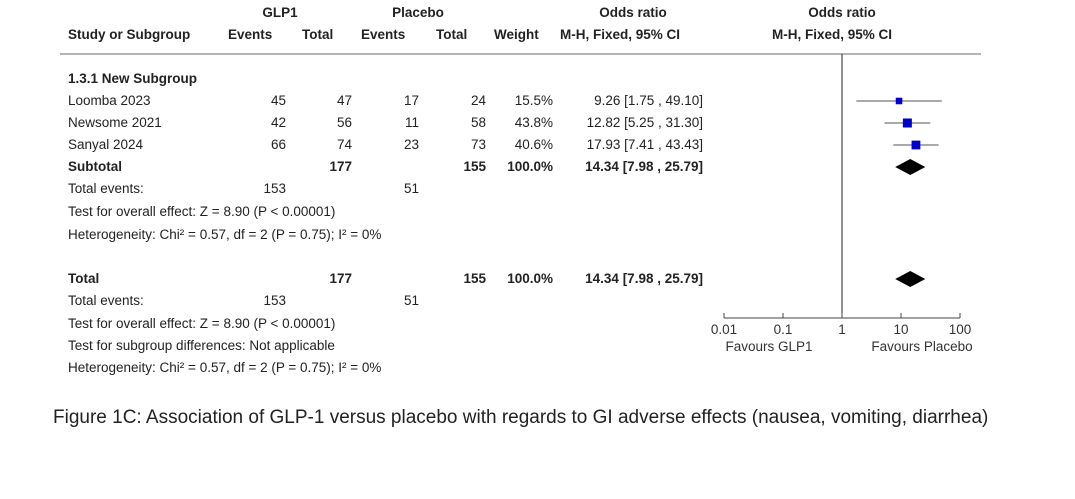  What do you see at coordinates (960, 329) in the screenshot?
I see `x-tick-label: 100` at bounding box center [960, 329].